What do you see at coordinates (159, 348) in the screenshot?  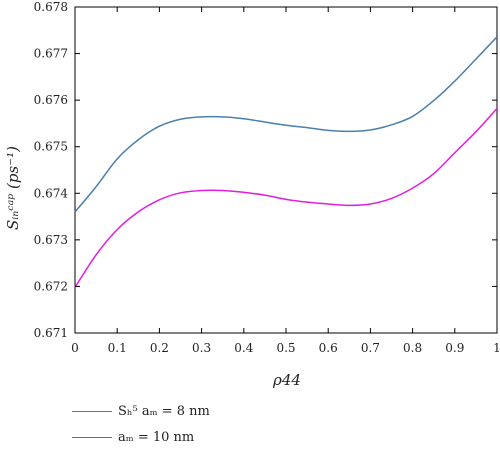 I see `x-tick-label: 0.2` at bounding box center [159, 348].